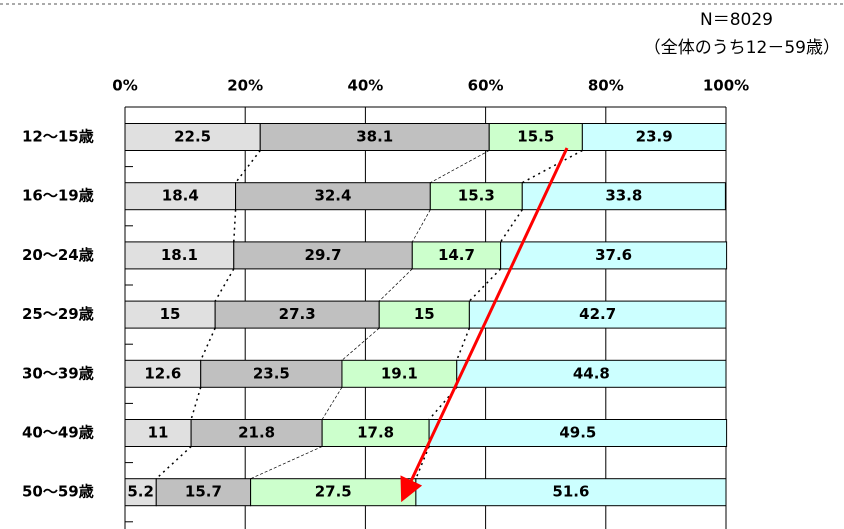  I want to click on data-label: 19.1, so click(399, 373).